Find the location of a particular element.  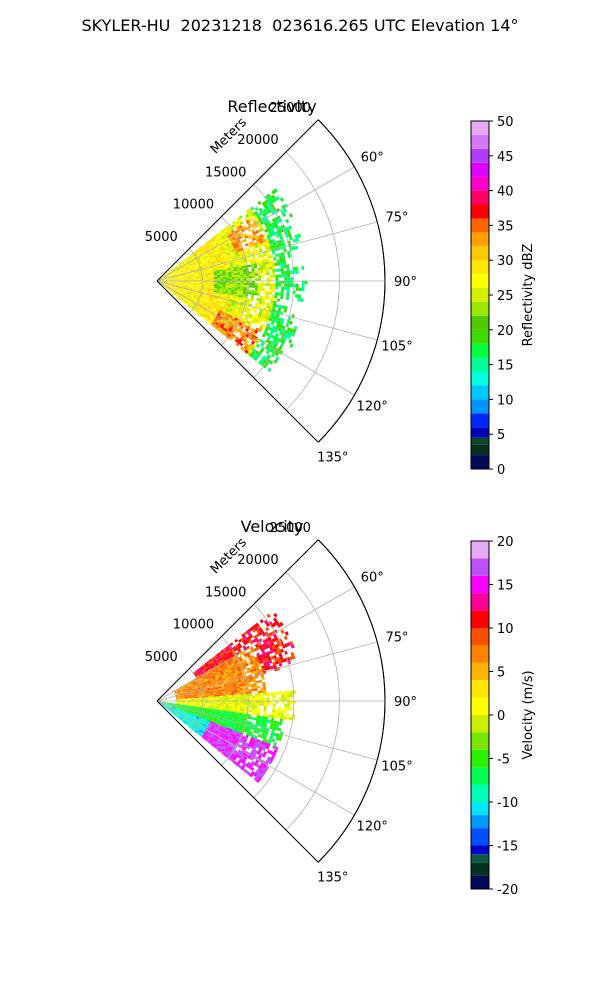

colorbar-band is located at coordinates (480, 322).